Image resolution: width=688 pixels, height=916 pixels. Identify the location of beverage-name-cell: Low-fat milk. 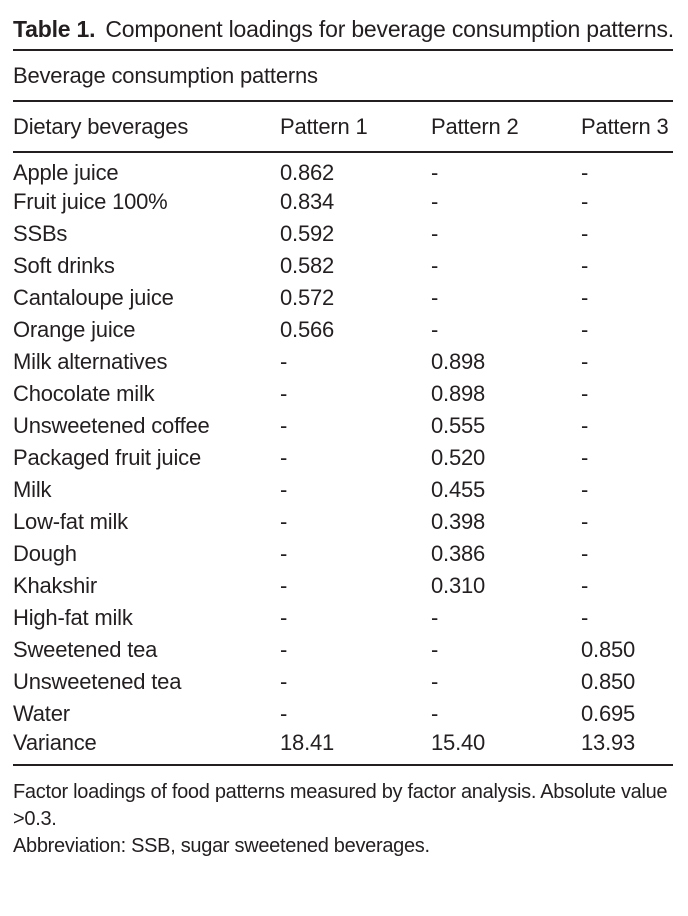
(70, 521).